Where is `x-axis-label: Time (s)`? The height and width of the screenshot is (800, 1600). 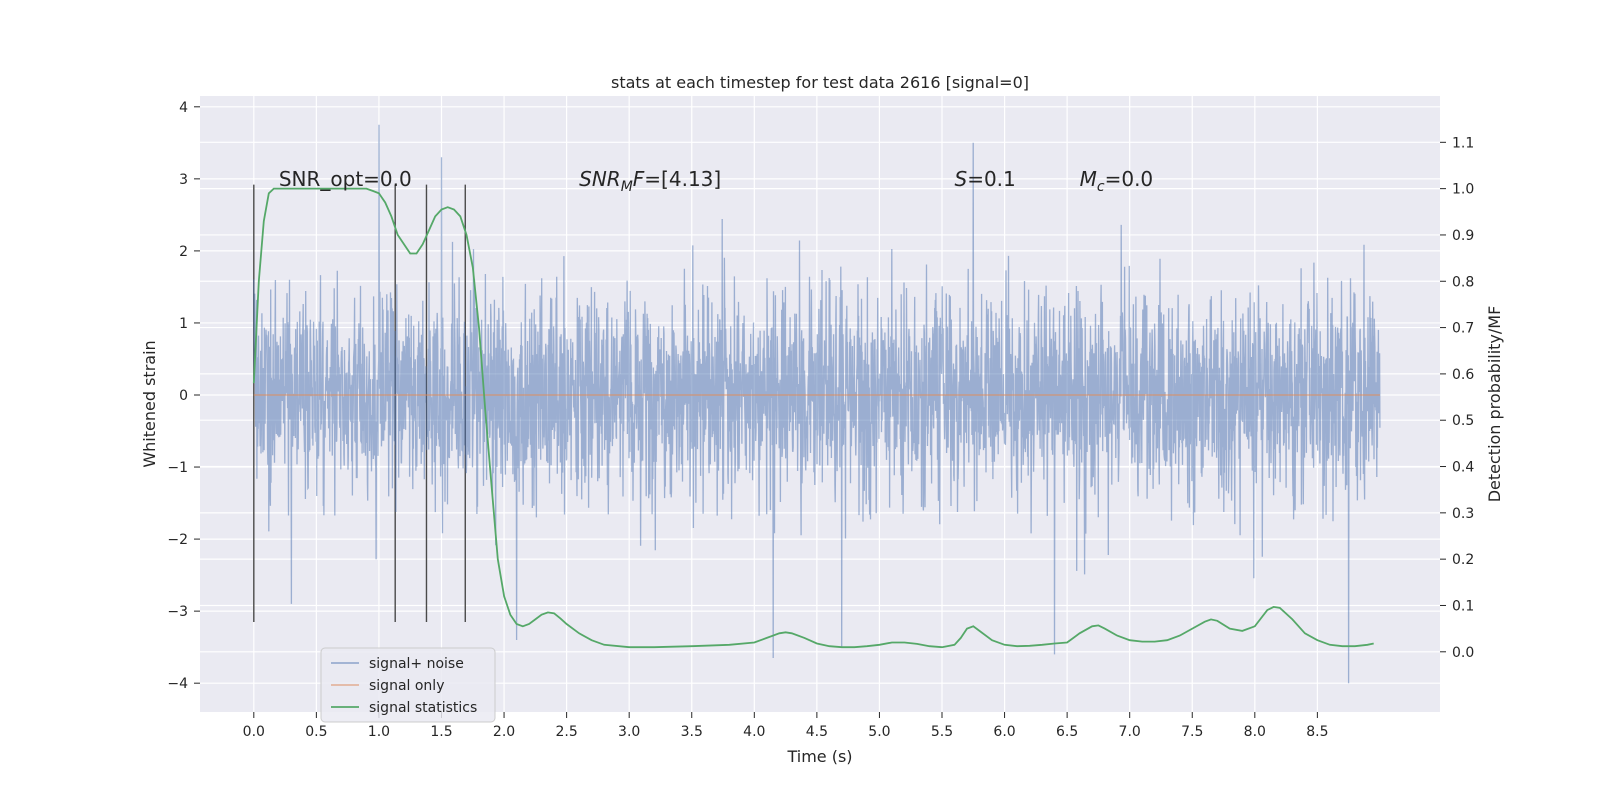 x-axis-label: Time (s) is located at coordinates (819, 756).